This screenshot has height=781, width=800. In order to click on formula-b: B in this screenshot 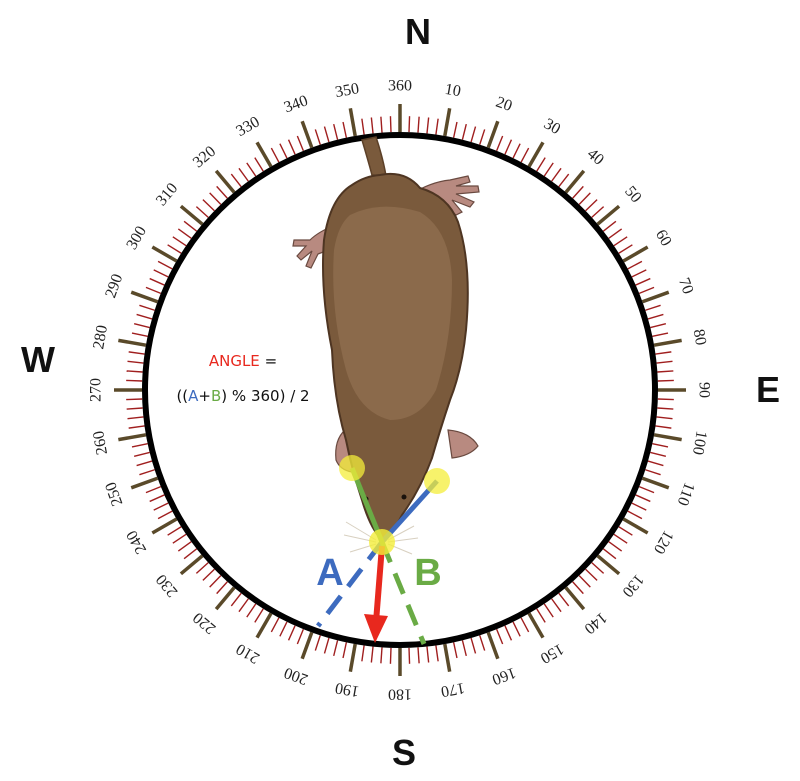, I will do `click(216, 396)`.